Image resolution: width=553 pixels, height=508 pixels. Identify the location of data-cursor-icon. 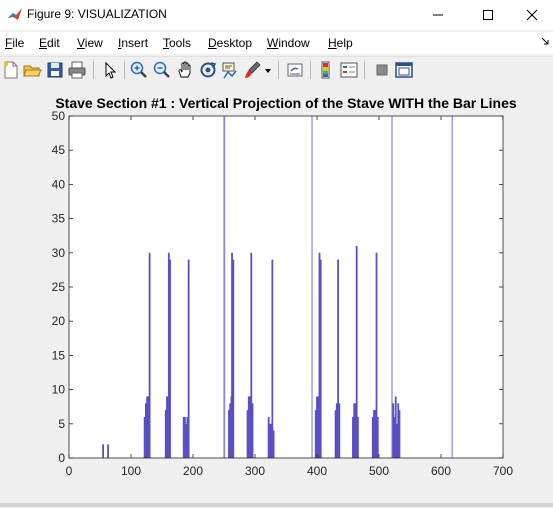
(230, 70).